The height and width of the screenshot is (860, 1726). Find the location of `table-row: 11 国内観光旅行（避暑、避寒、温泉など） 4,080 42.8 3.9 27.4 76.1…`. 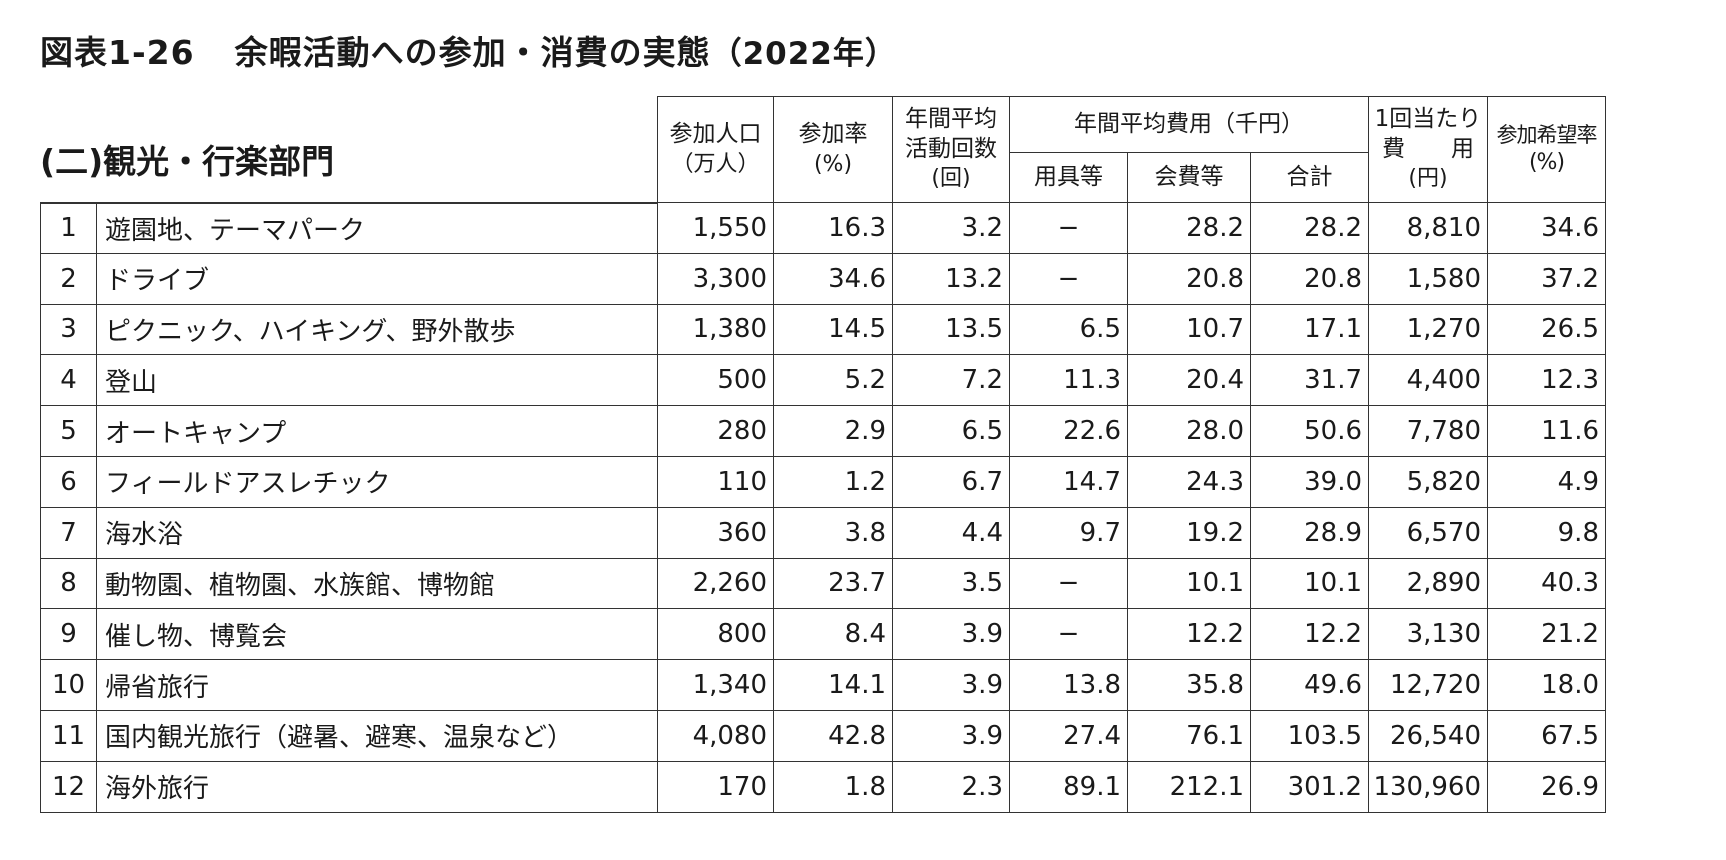

table-row: 11 国内観光旅行（避暑、避寒、温泉など） 4,080 42.8 3.9 27.4 76.1… is located at coordinates (823, 735).